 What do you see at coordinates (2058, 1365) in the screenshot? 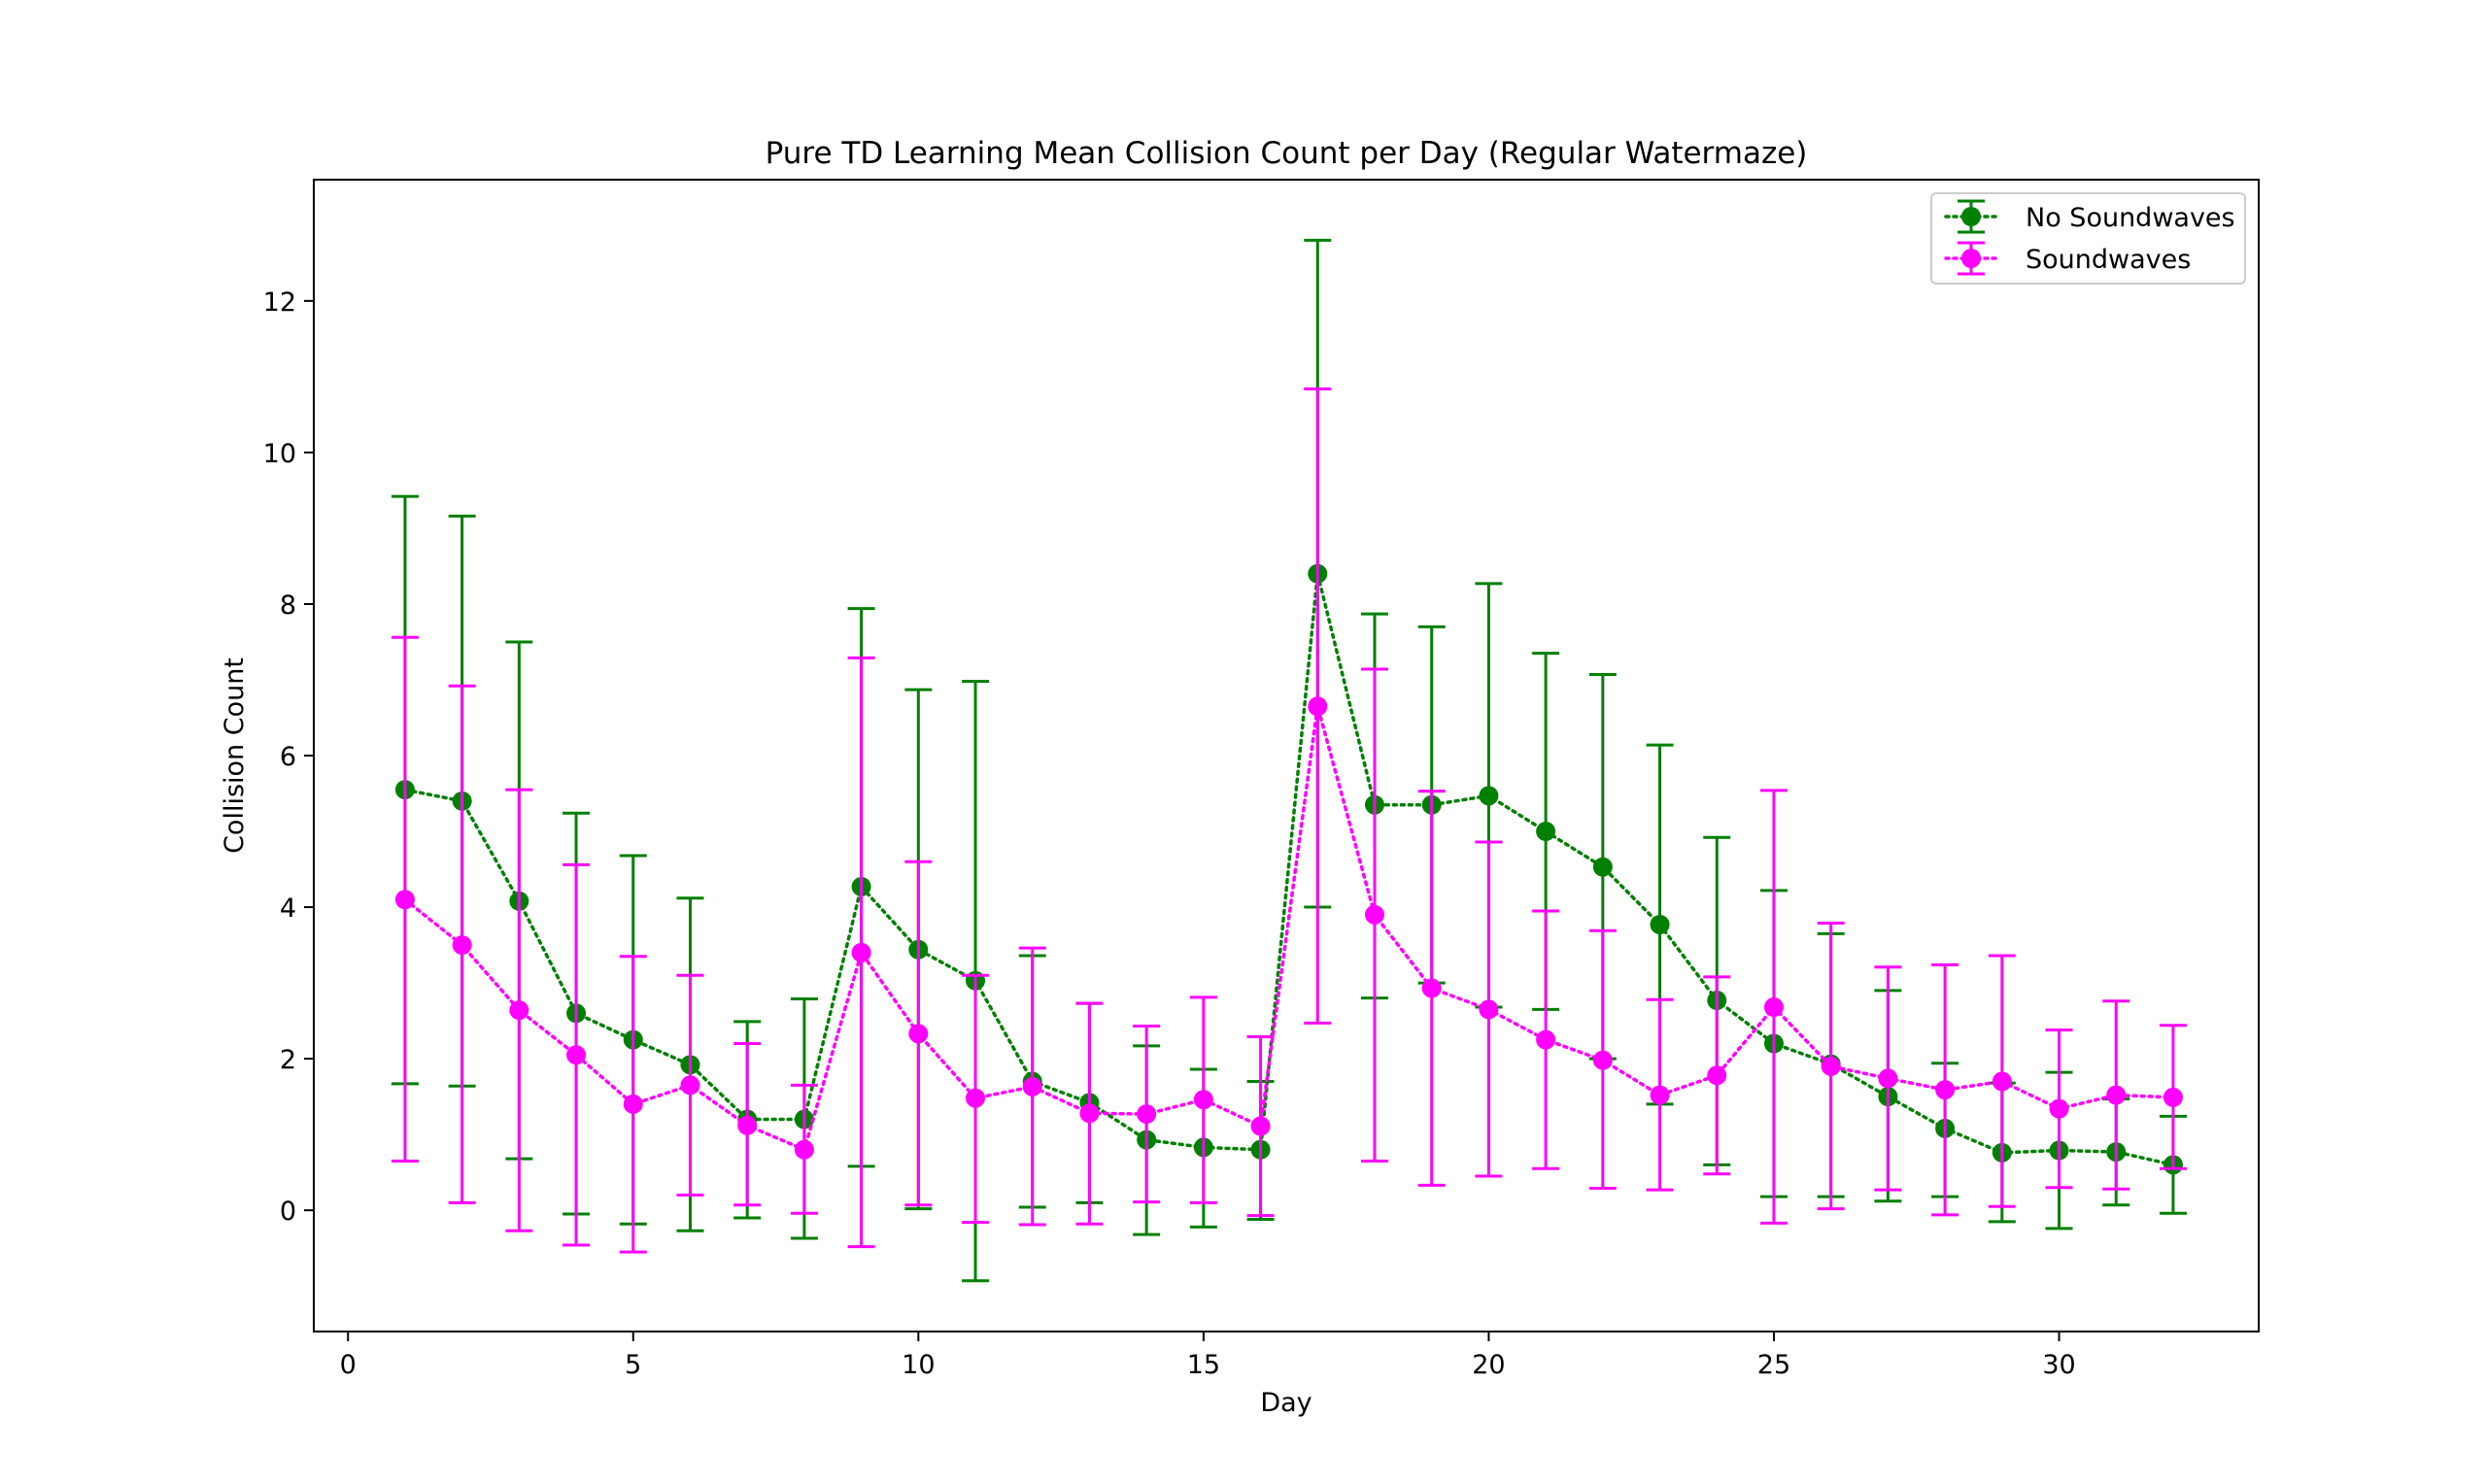
I see `x-tick-label: 30` at bounding box center [2058, 1365].